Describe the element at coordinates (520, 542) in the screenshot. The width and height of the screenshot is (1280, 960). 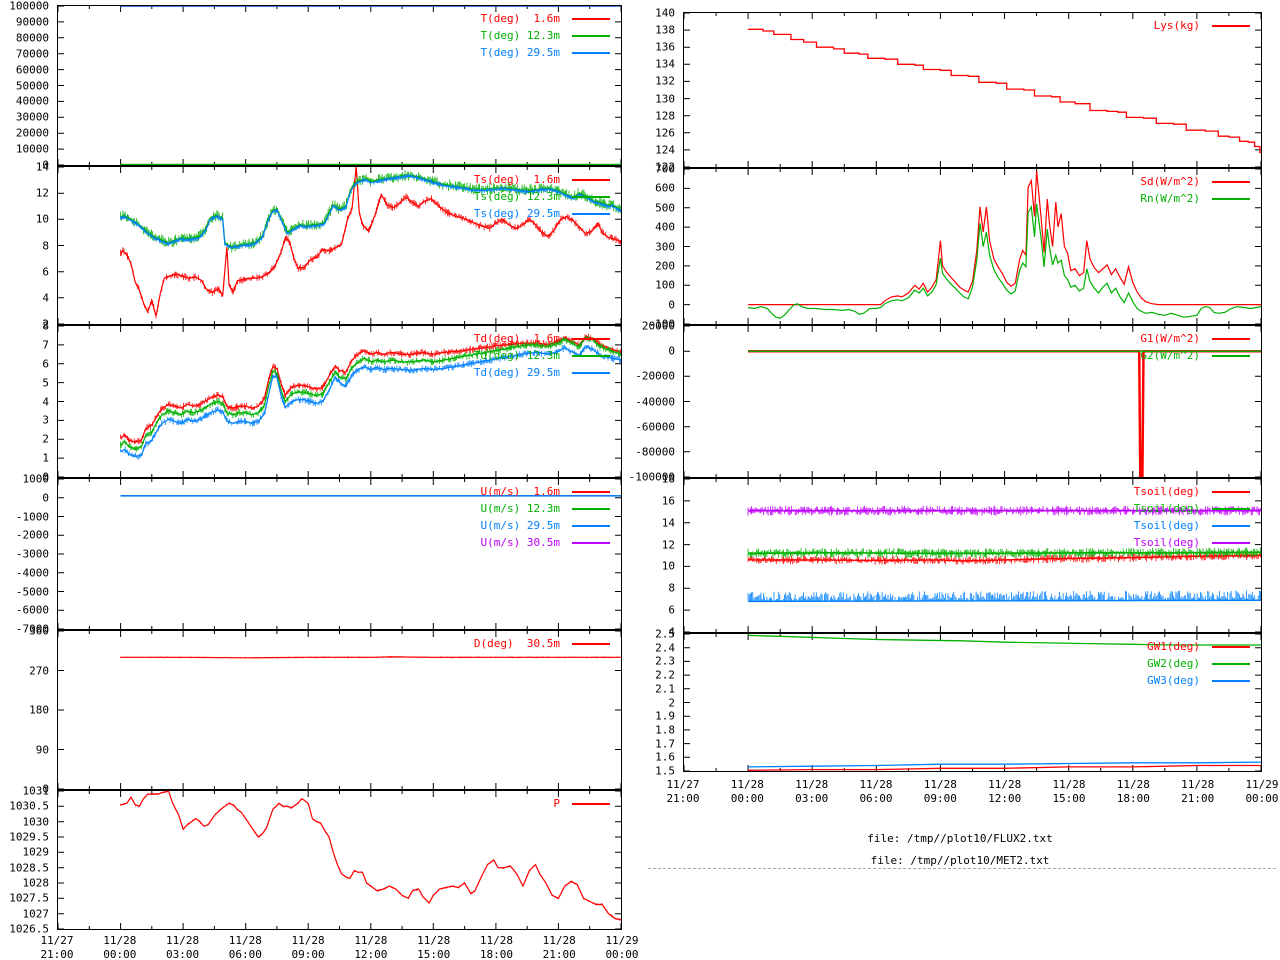
I see `legend-label: U(m/s) 30.5m` at that location.